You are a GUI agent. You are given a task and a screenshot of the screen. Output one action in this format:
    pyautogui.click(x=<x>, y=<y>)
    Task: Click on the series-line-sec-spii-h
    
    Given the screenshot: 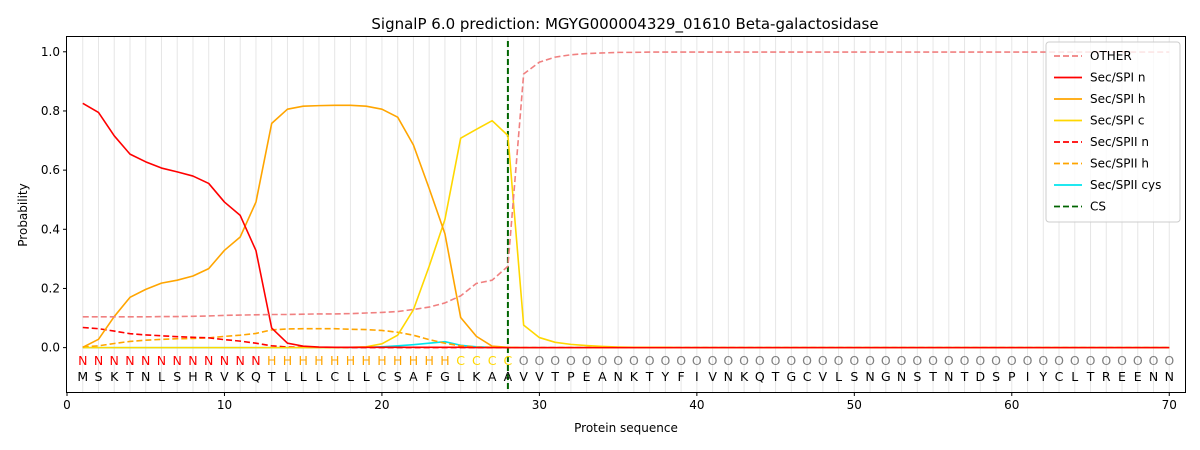 What is the action you would take?
    pyautogui.click(x=626, y=338)
    